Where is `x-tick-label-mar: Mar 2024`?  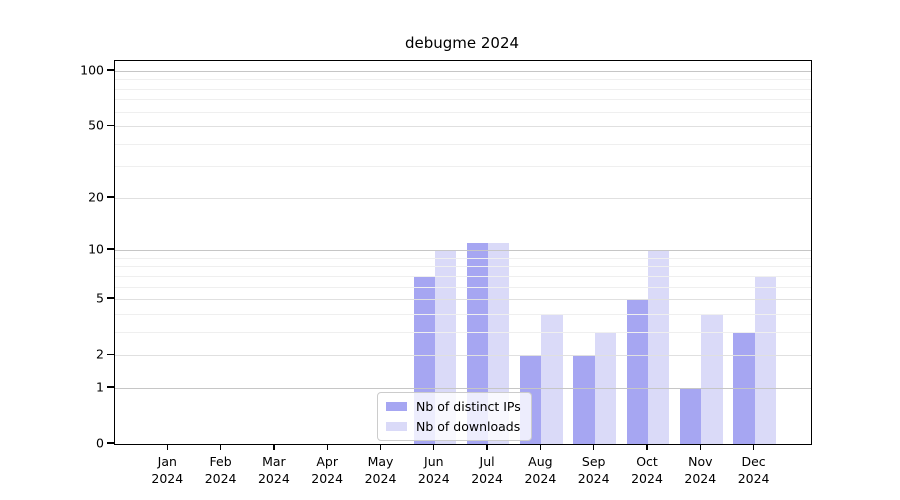 x-tick-label-mar: Mar 2024 is located at coordinates (273, 470).